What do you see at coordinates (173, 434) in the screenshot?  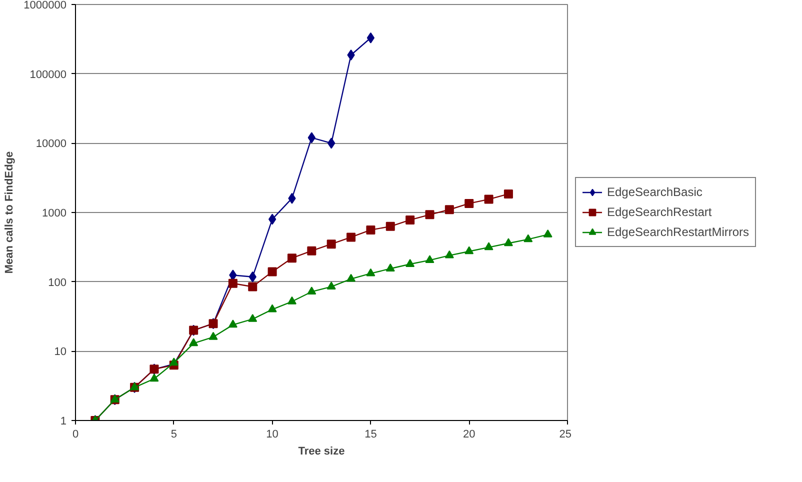 I see `x-tick-label: 5` at bounding box center [173, 434].